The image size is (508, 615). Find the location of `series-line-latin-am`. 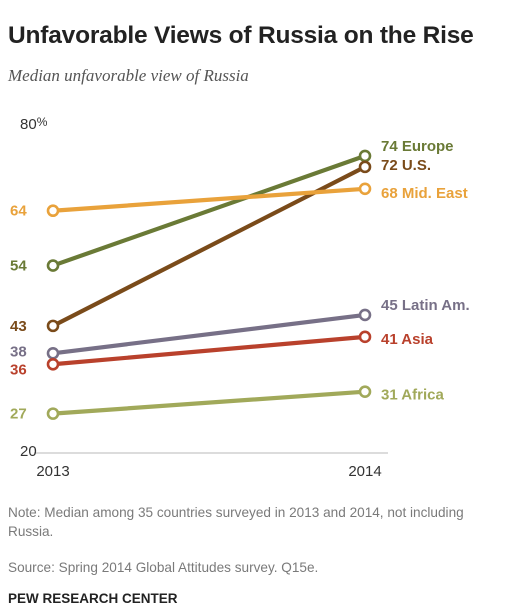

series-line-latin-am is located at coordinates (209, 334).